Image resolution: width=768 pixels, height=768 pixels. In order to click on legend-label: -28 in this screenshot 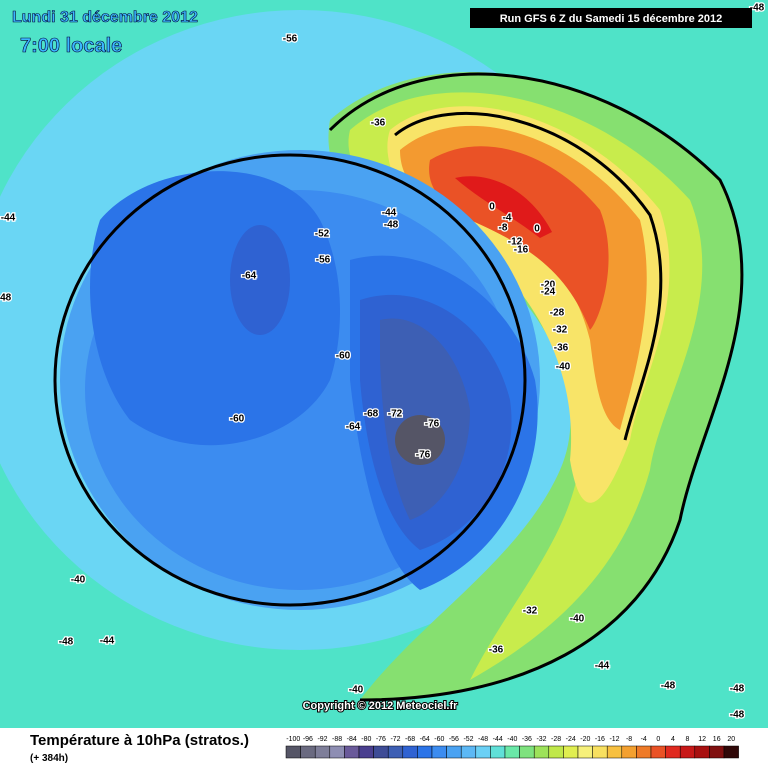, I will do `click(556, 739)`.